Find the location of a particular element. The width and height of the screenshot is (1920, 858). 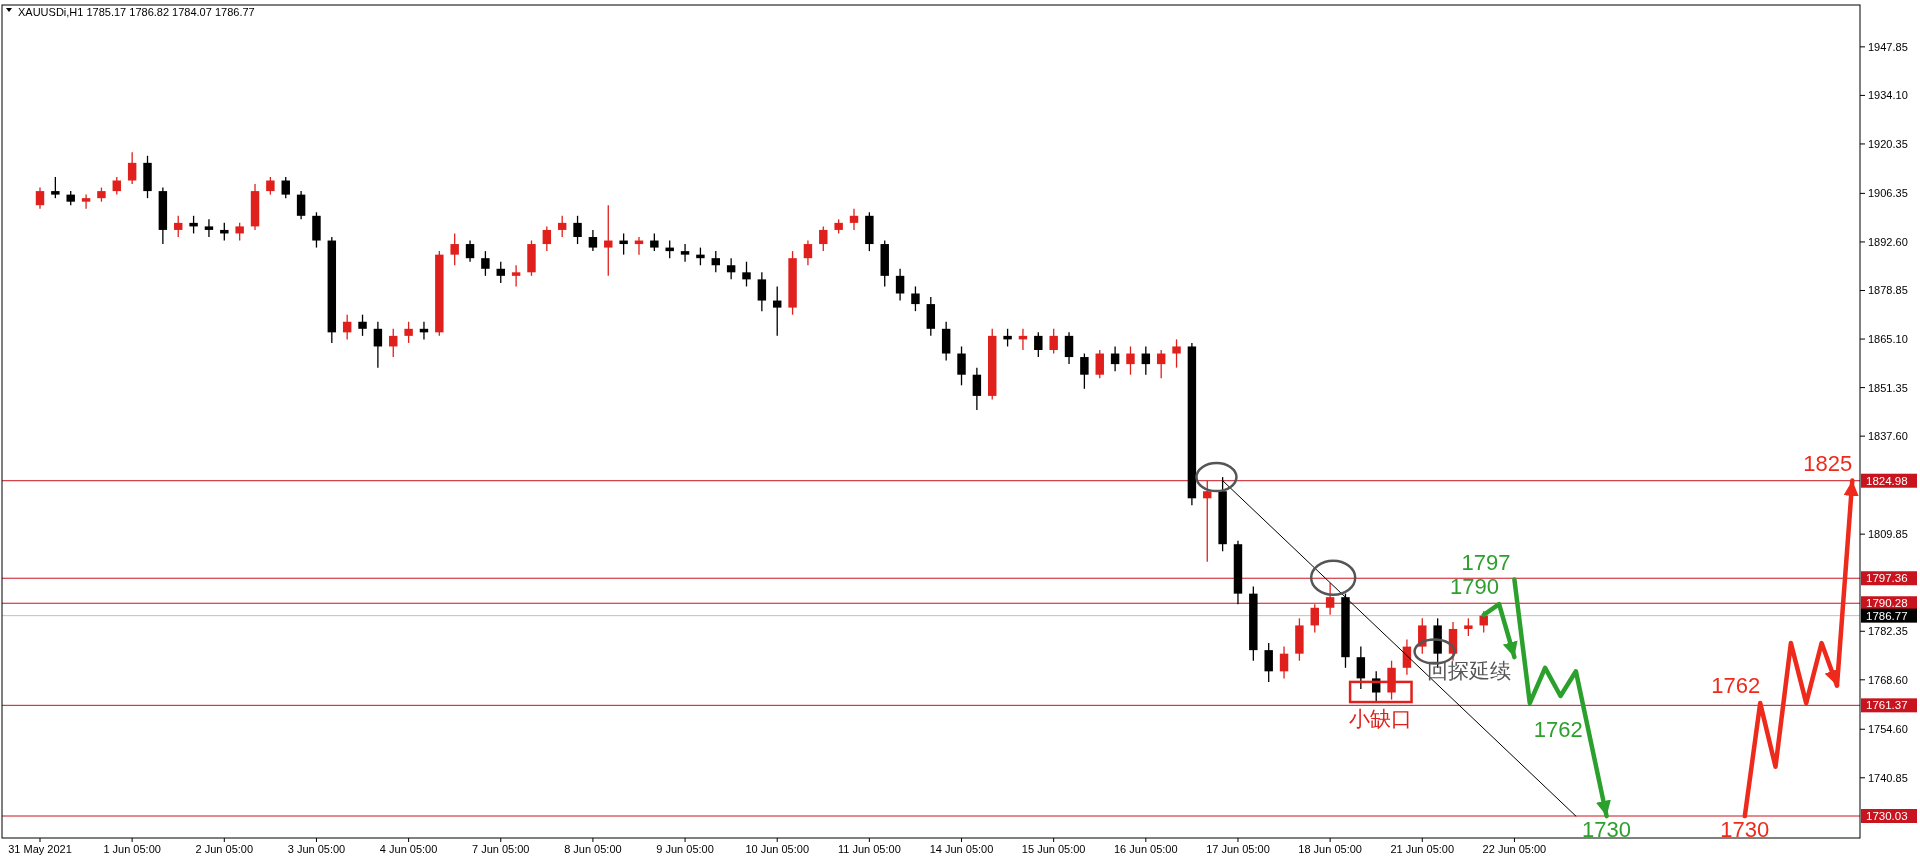

ref-line-label: 1790.28 is located at coordinates (1887, 603).